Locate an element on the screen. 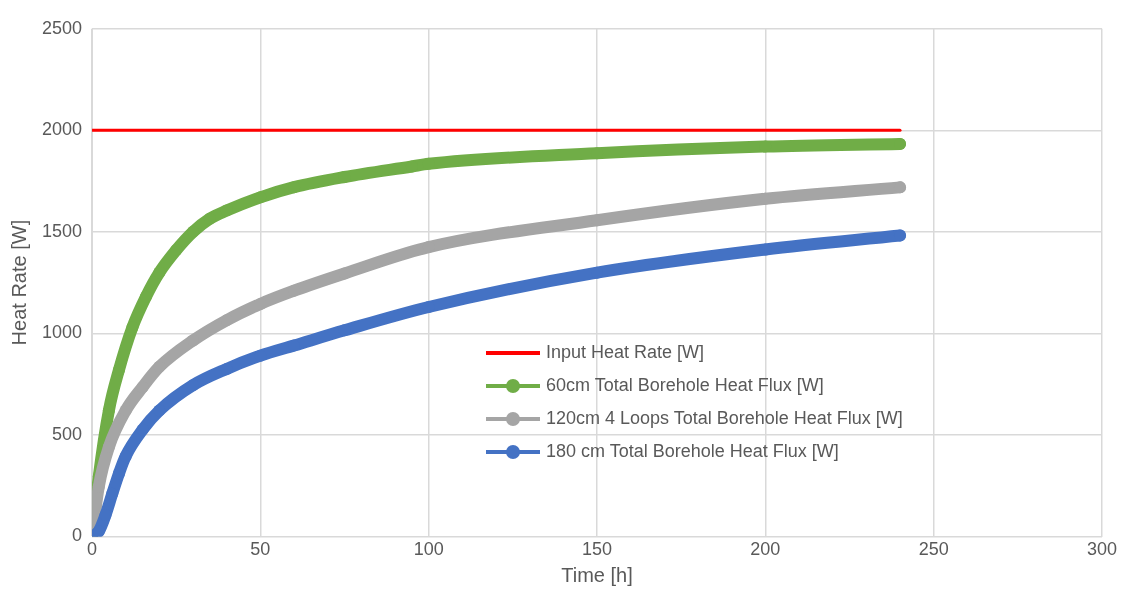 The height and width of the screenshot is (596, 1130). y-tick-label: 2000 is located at coordinates (62, 129).